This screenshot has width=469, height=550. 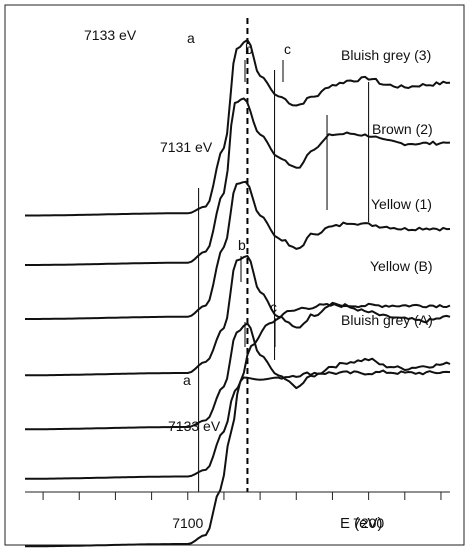 I want to click on series-label-yellow-1: Yellow (1), so click(x=401, y=204).